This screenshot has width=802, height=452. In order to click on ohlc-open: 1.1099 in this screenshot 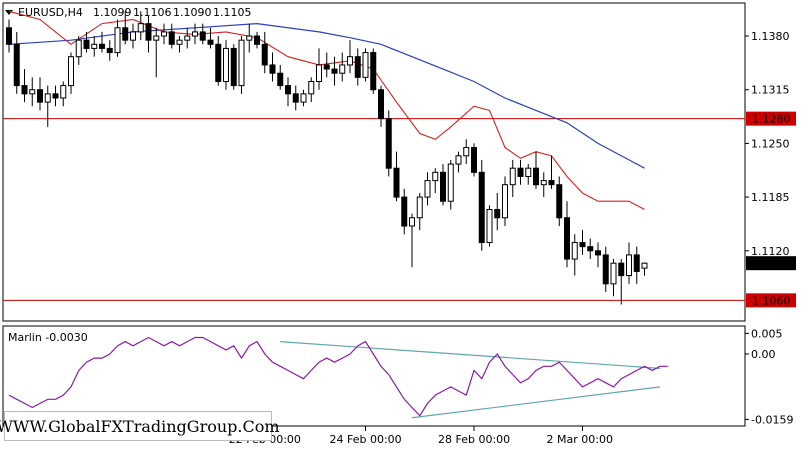, I will do `click(112, 12)`.